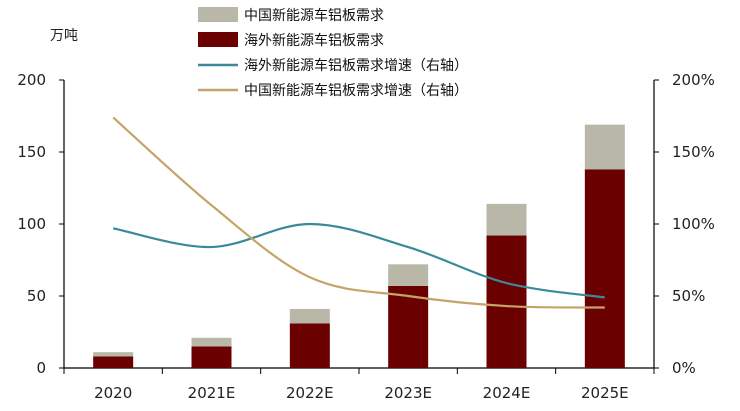  I want to click on legend-label: 海外新能源车铝板需求增速（右轴）, so click(356, 65).